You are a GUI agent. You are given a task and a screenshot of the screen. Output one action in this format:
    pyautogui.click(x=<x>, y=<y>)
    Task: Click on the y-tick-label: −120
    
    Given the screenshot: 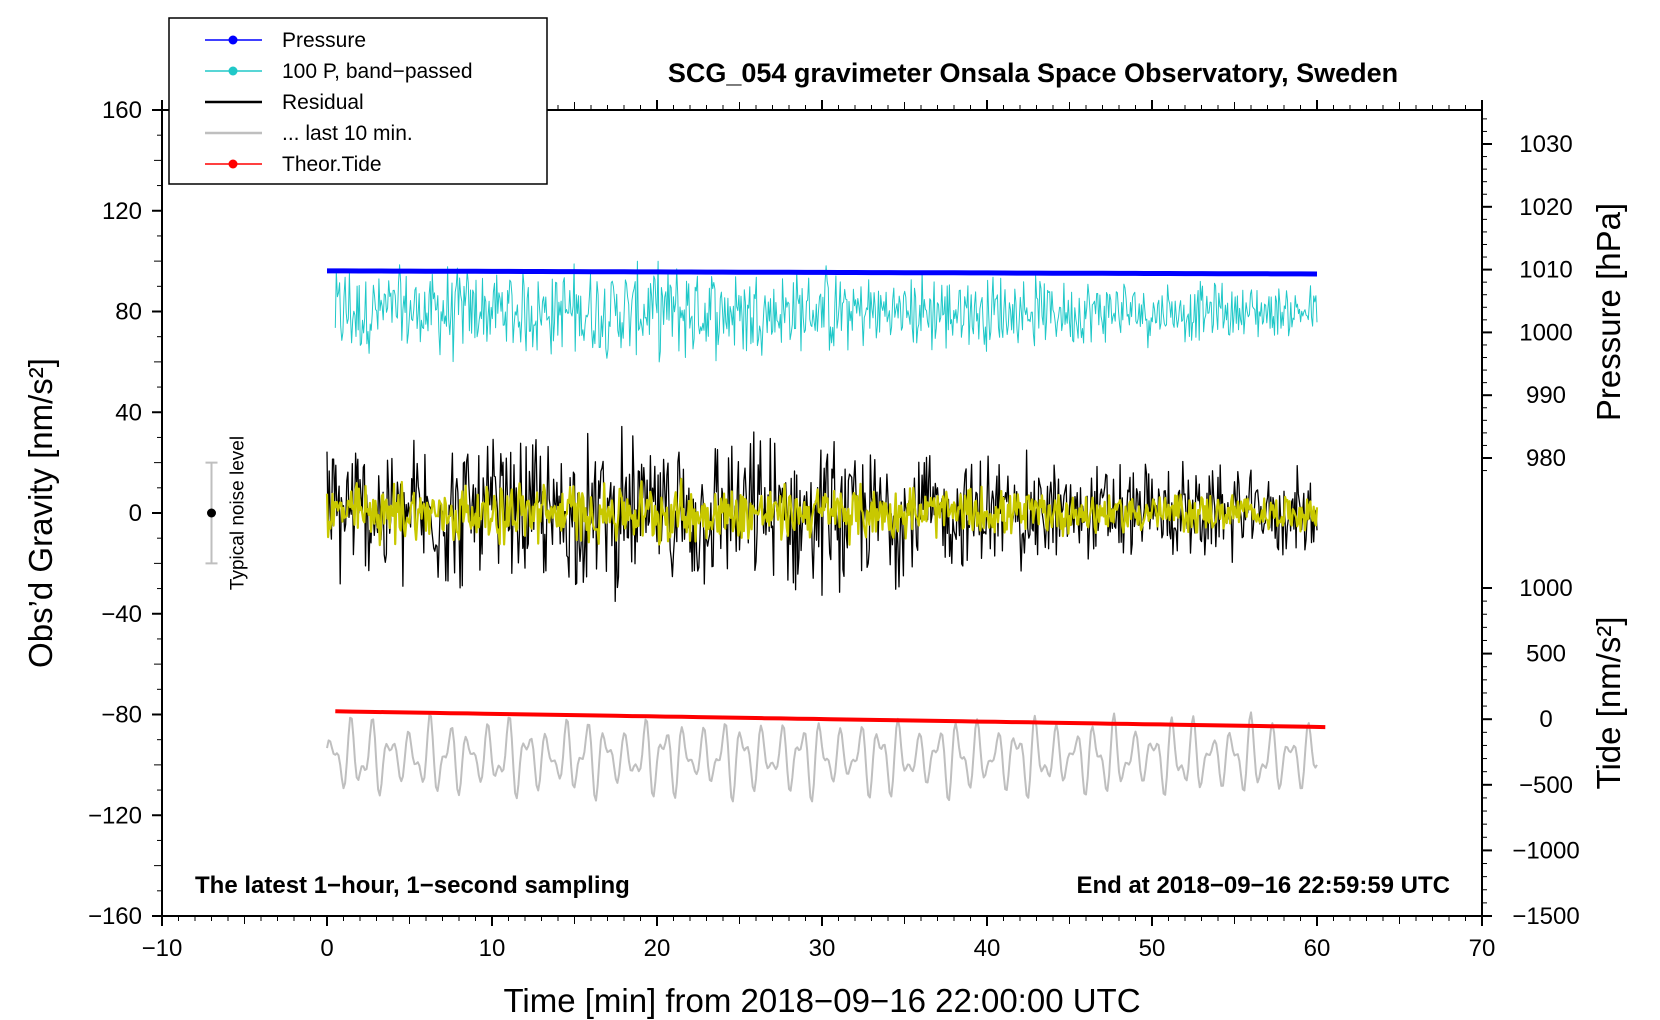 What is the action you would take?
    pyautogui.click(x=115, y=815)
    